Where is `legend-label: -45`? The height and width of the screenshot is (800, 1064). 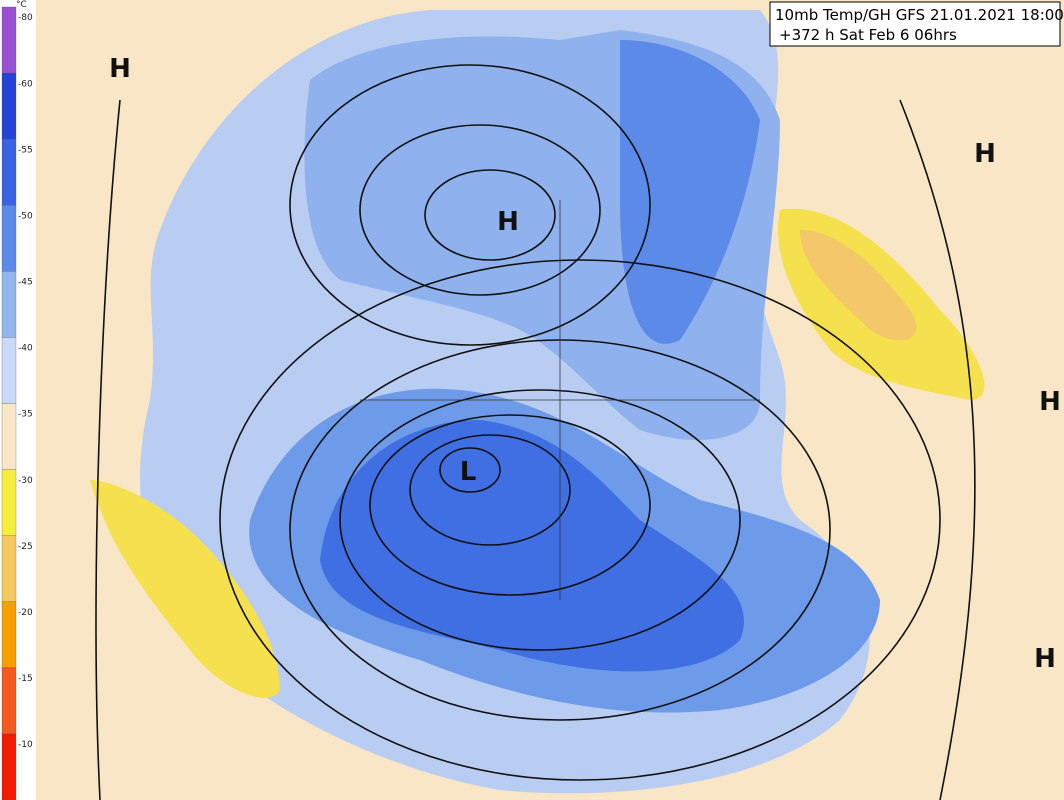
legend-label: -45 is located at coordinates (25, 283).